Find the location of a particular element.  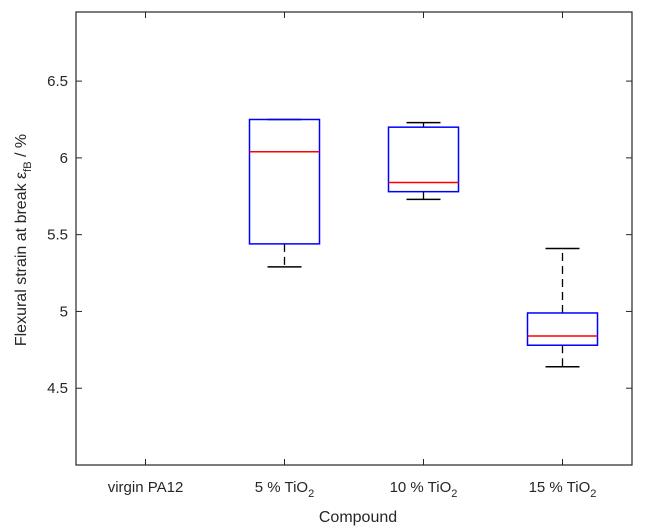

x-tick-label: virgin PA12 is located at coordinates (146, 487).